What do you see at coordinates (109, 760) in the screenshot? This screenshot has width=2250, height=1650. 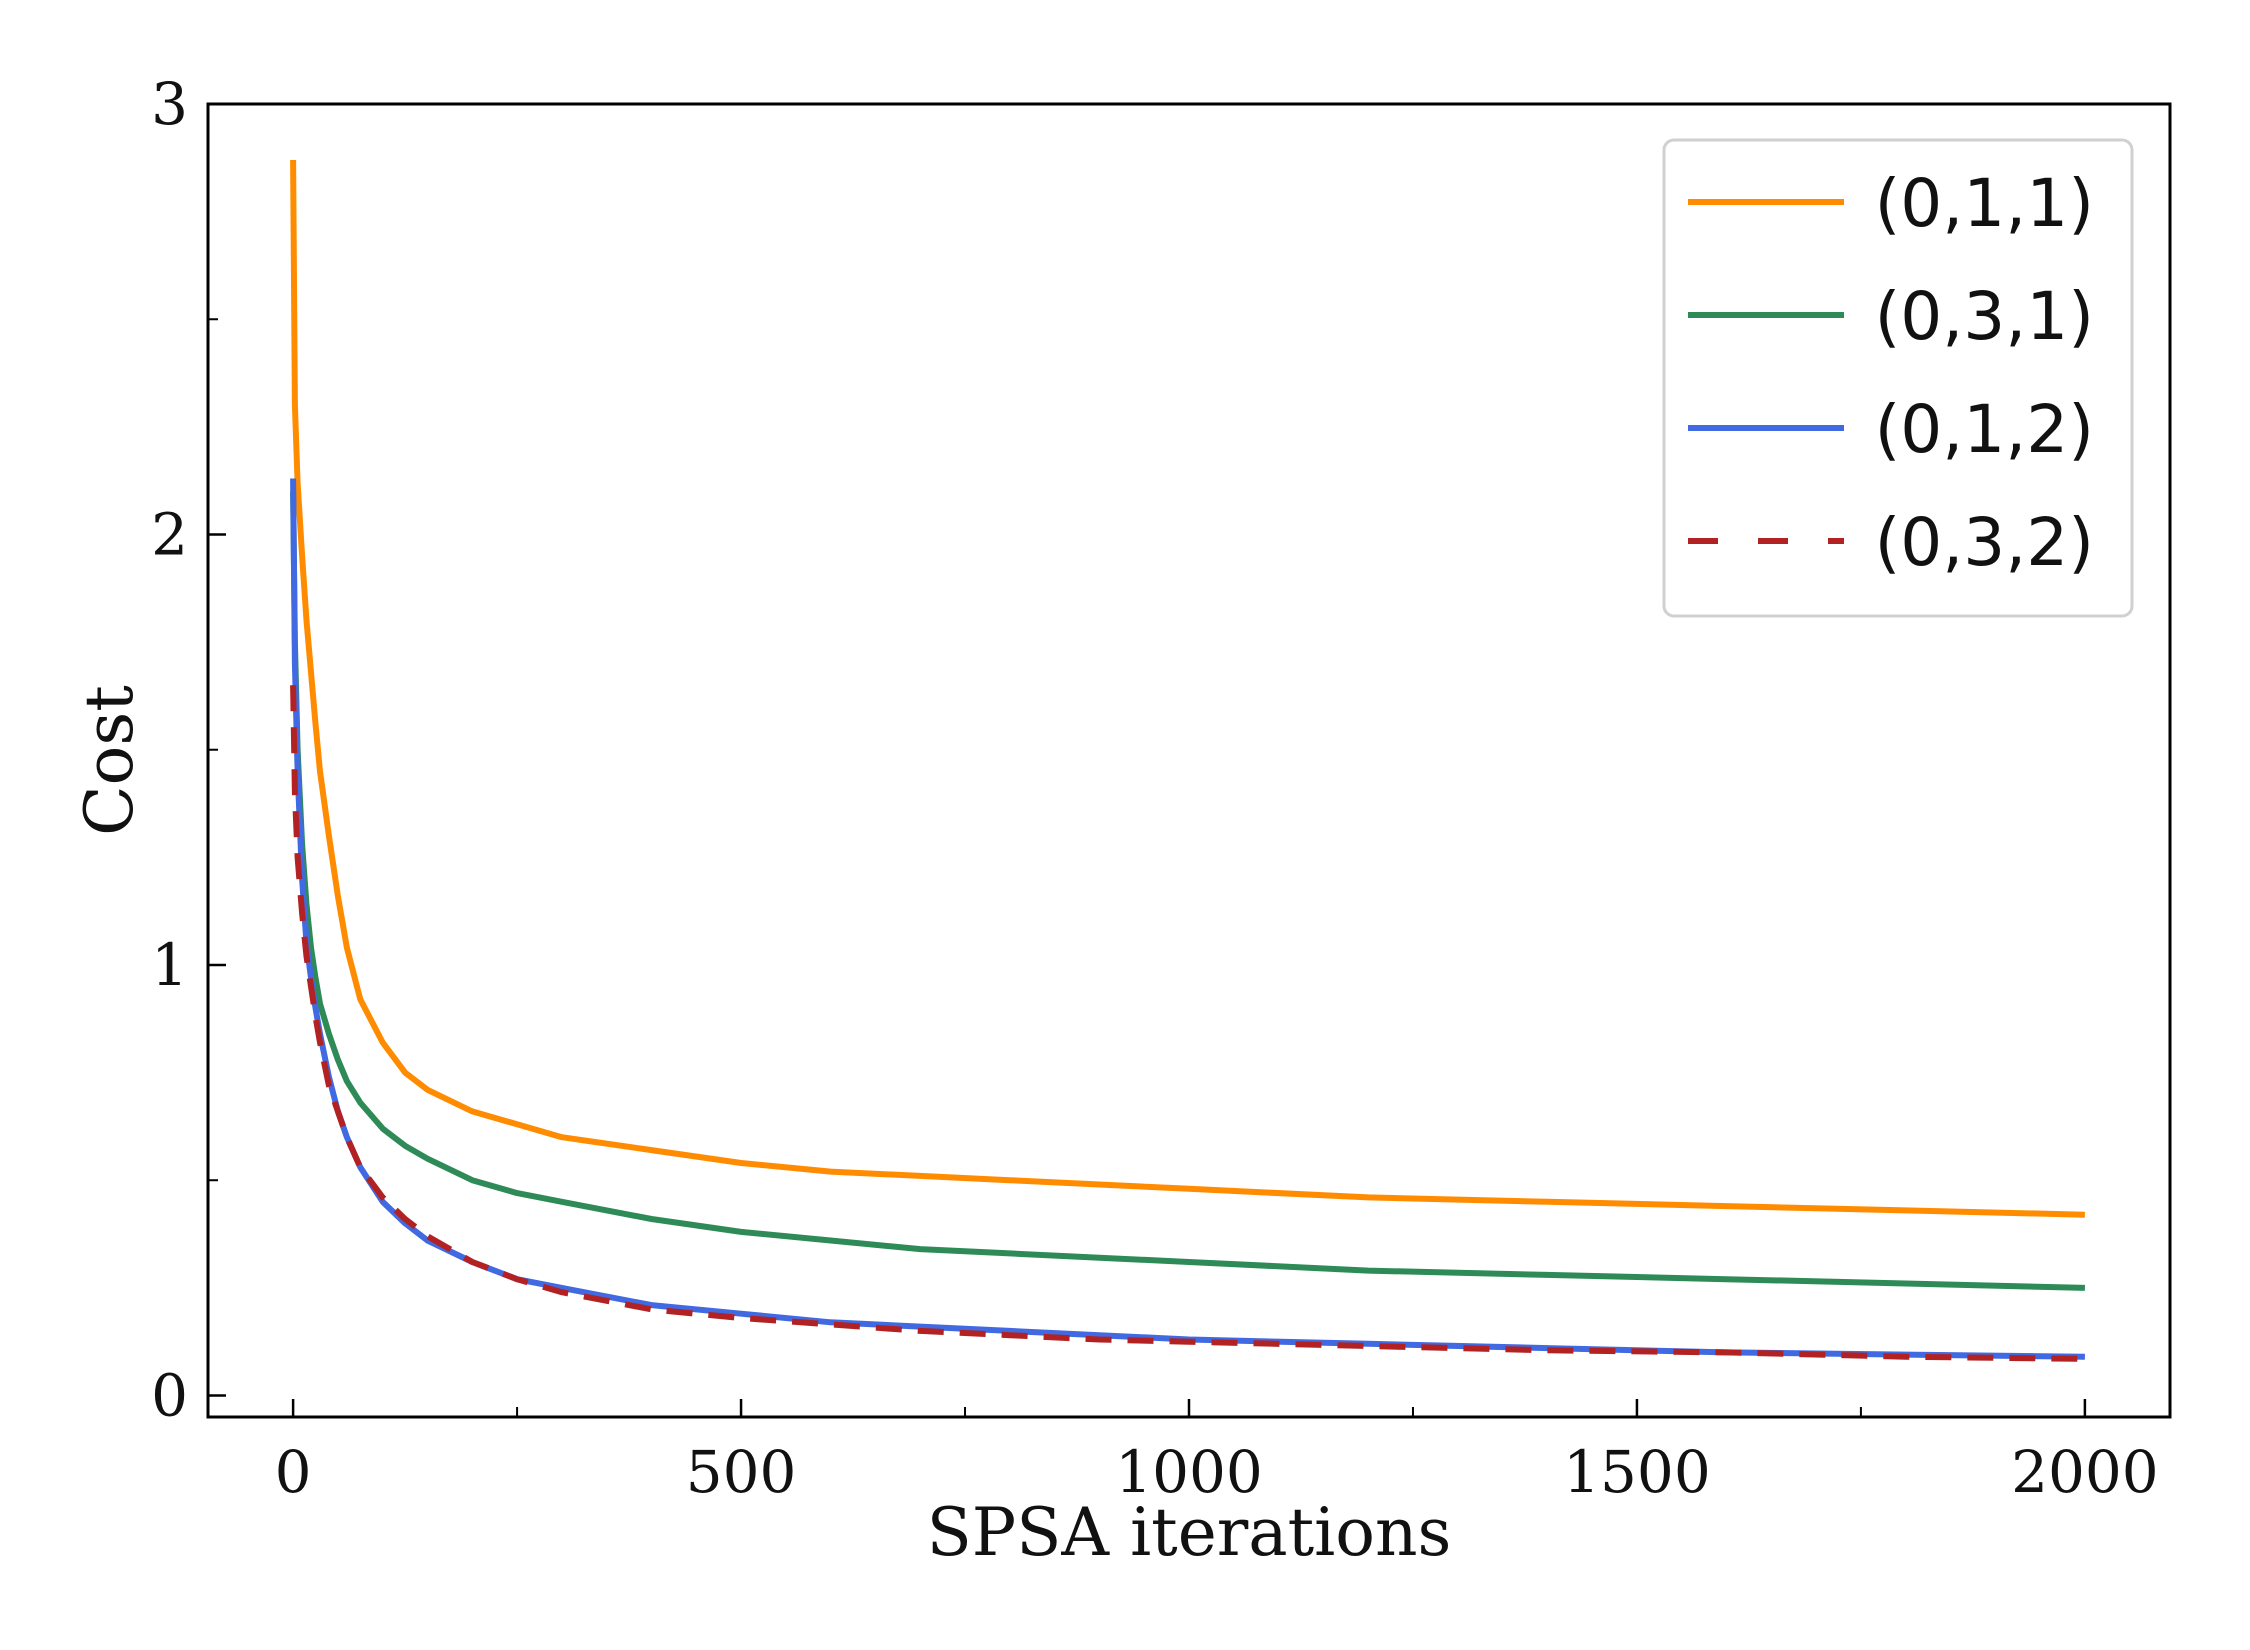 I see `y-axis-label: Cost` at bounding box center [109, 760].